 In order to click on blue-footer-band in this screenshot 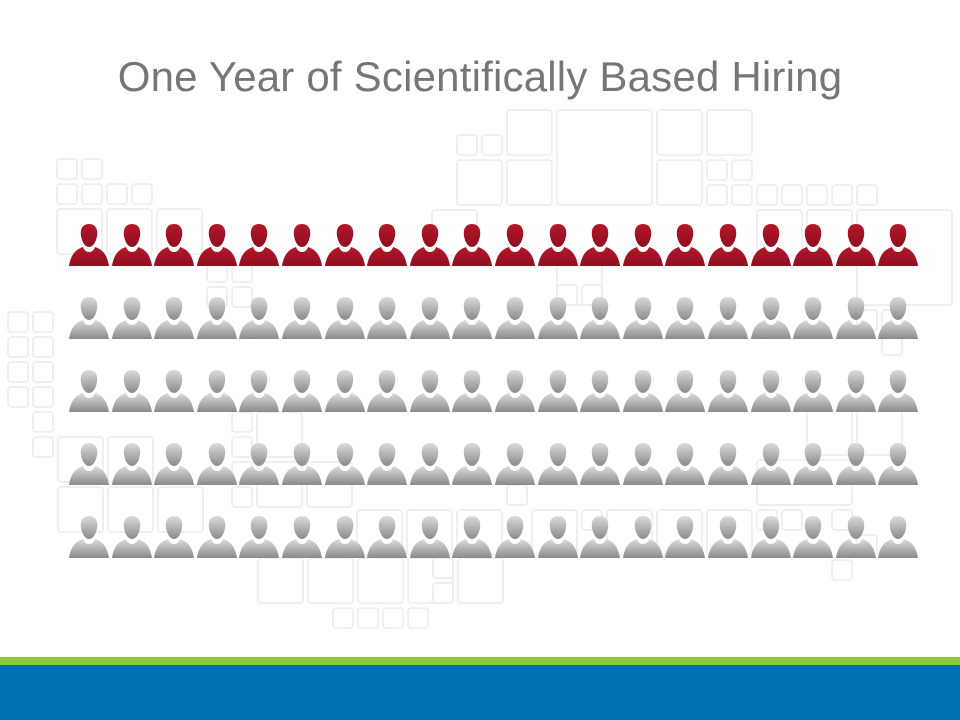, I will do `click(480, 692)`.